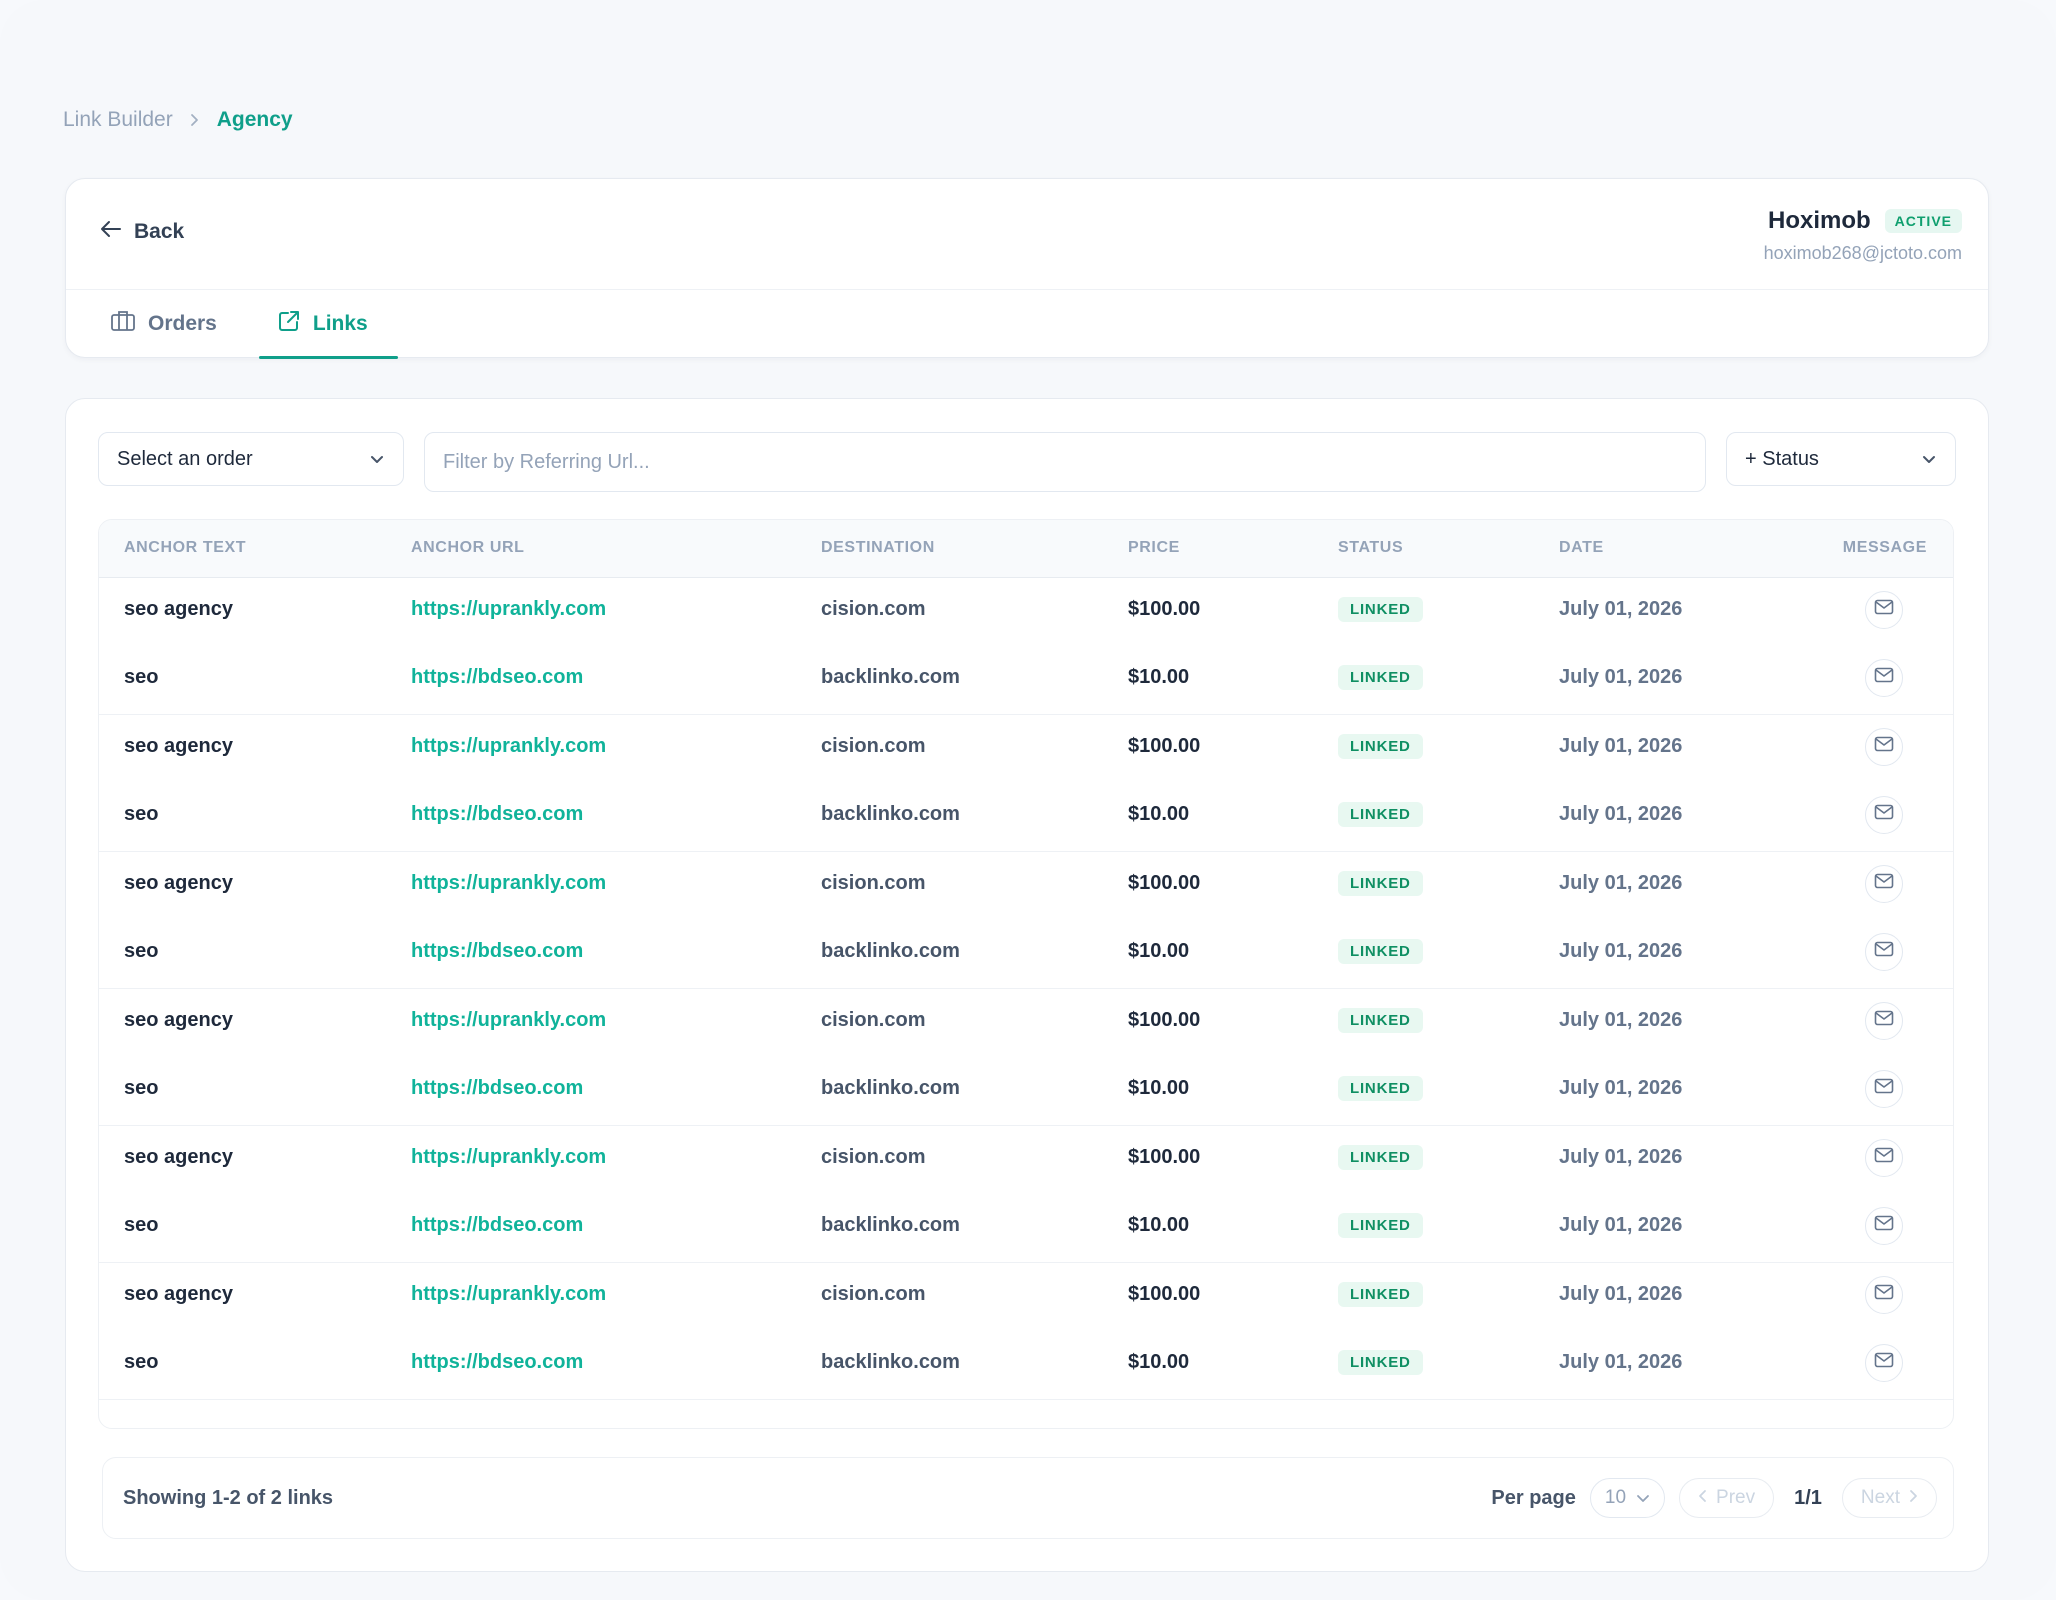 Image resolution: width=2056 pixels, height=1600 pixels. Describe the element at coordinates (1615, 1497) in the screenshot. I see `per-page-value: 10` at that location.